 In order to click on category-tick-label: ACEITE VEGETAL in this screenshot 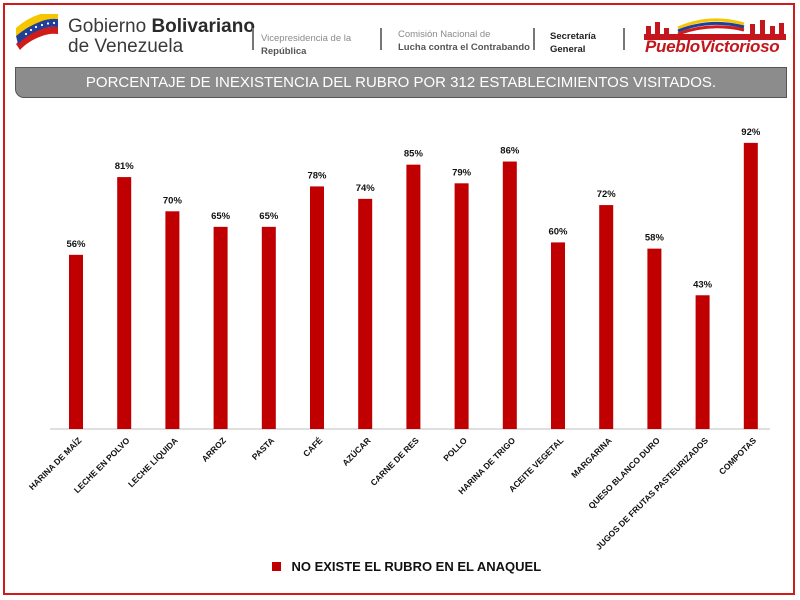, I will do `click(536, 464)`.